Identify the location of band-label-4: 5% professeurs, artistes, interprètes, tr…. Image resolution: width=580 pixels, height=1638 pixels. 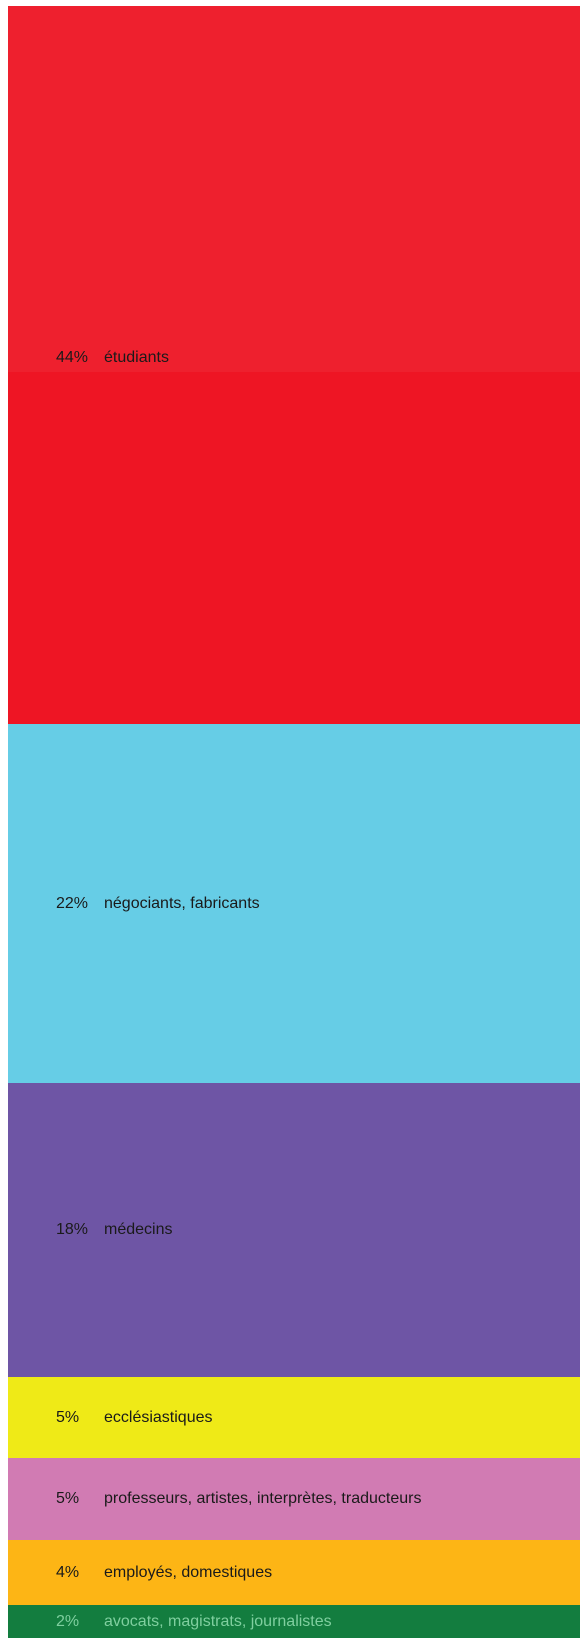
(238, 1499).